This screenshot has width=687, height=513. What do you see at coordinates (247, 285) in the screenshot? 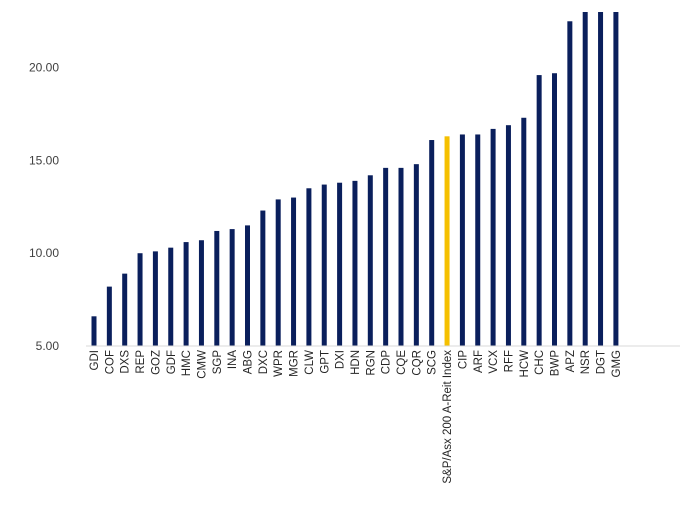
I see `bar-abg` at bounding box center [247, 285].